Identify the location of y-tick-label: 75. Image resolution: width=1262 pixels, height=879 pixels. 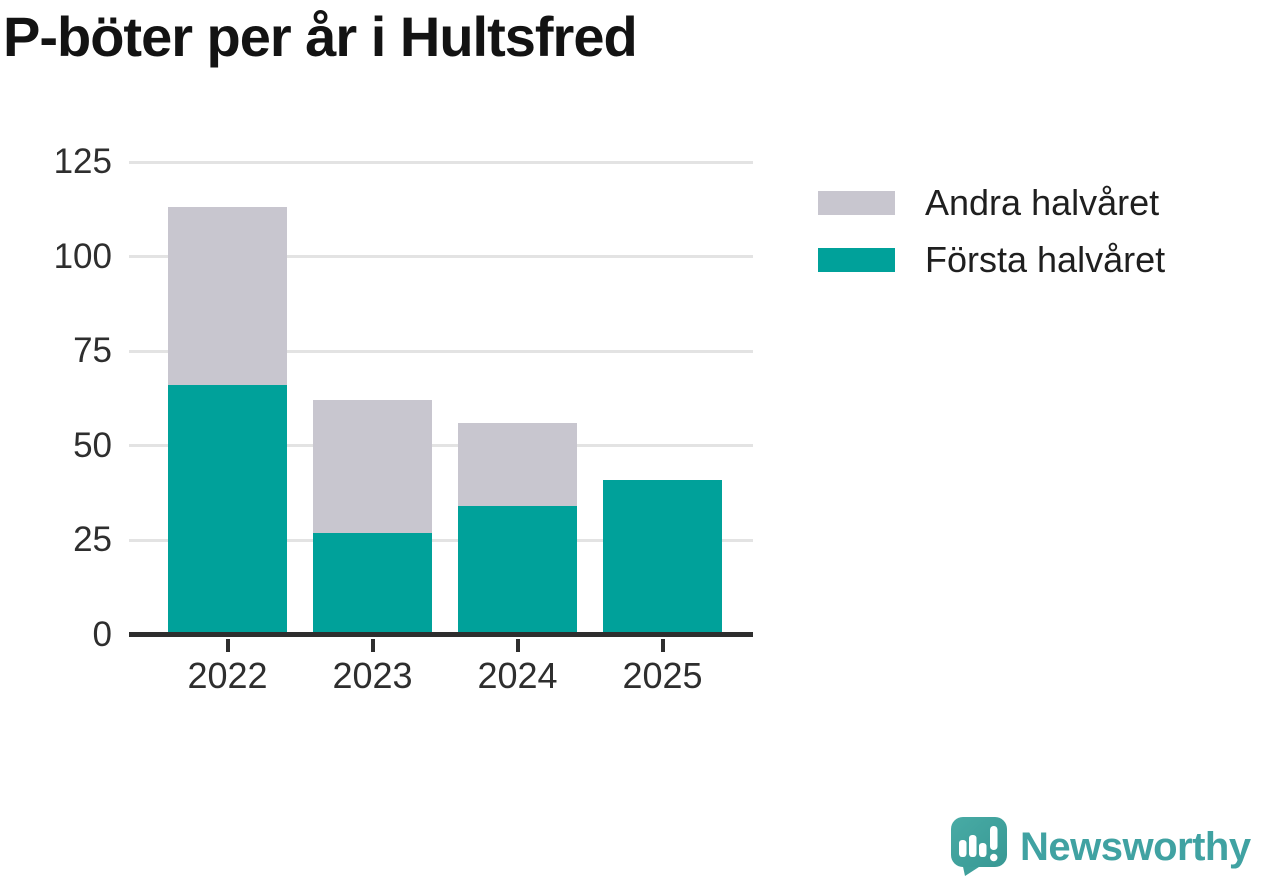
(92, 351).